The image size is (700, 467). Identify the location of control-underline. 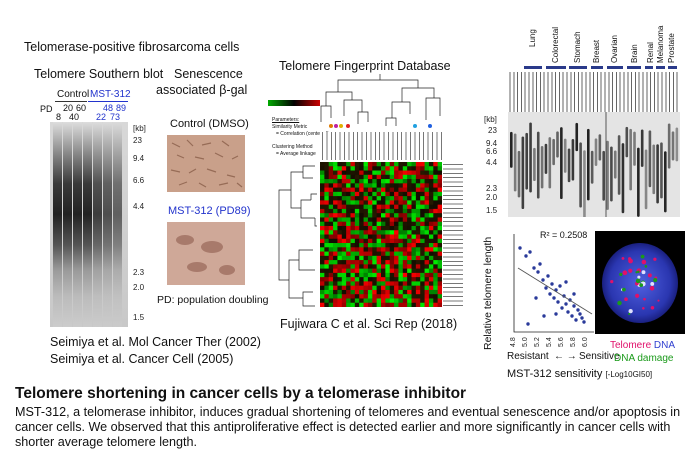
(71, 101).